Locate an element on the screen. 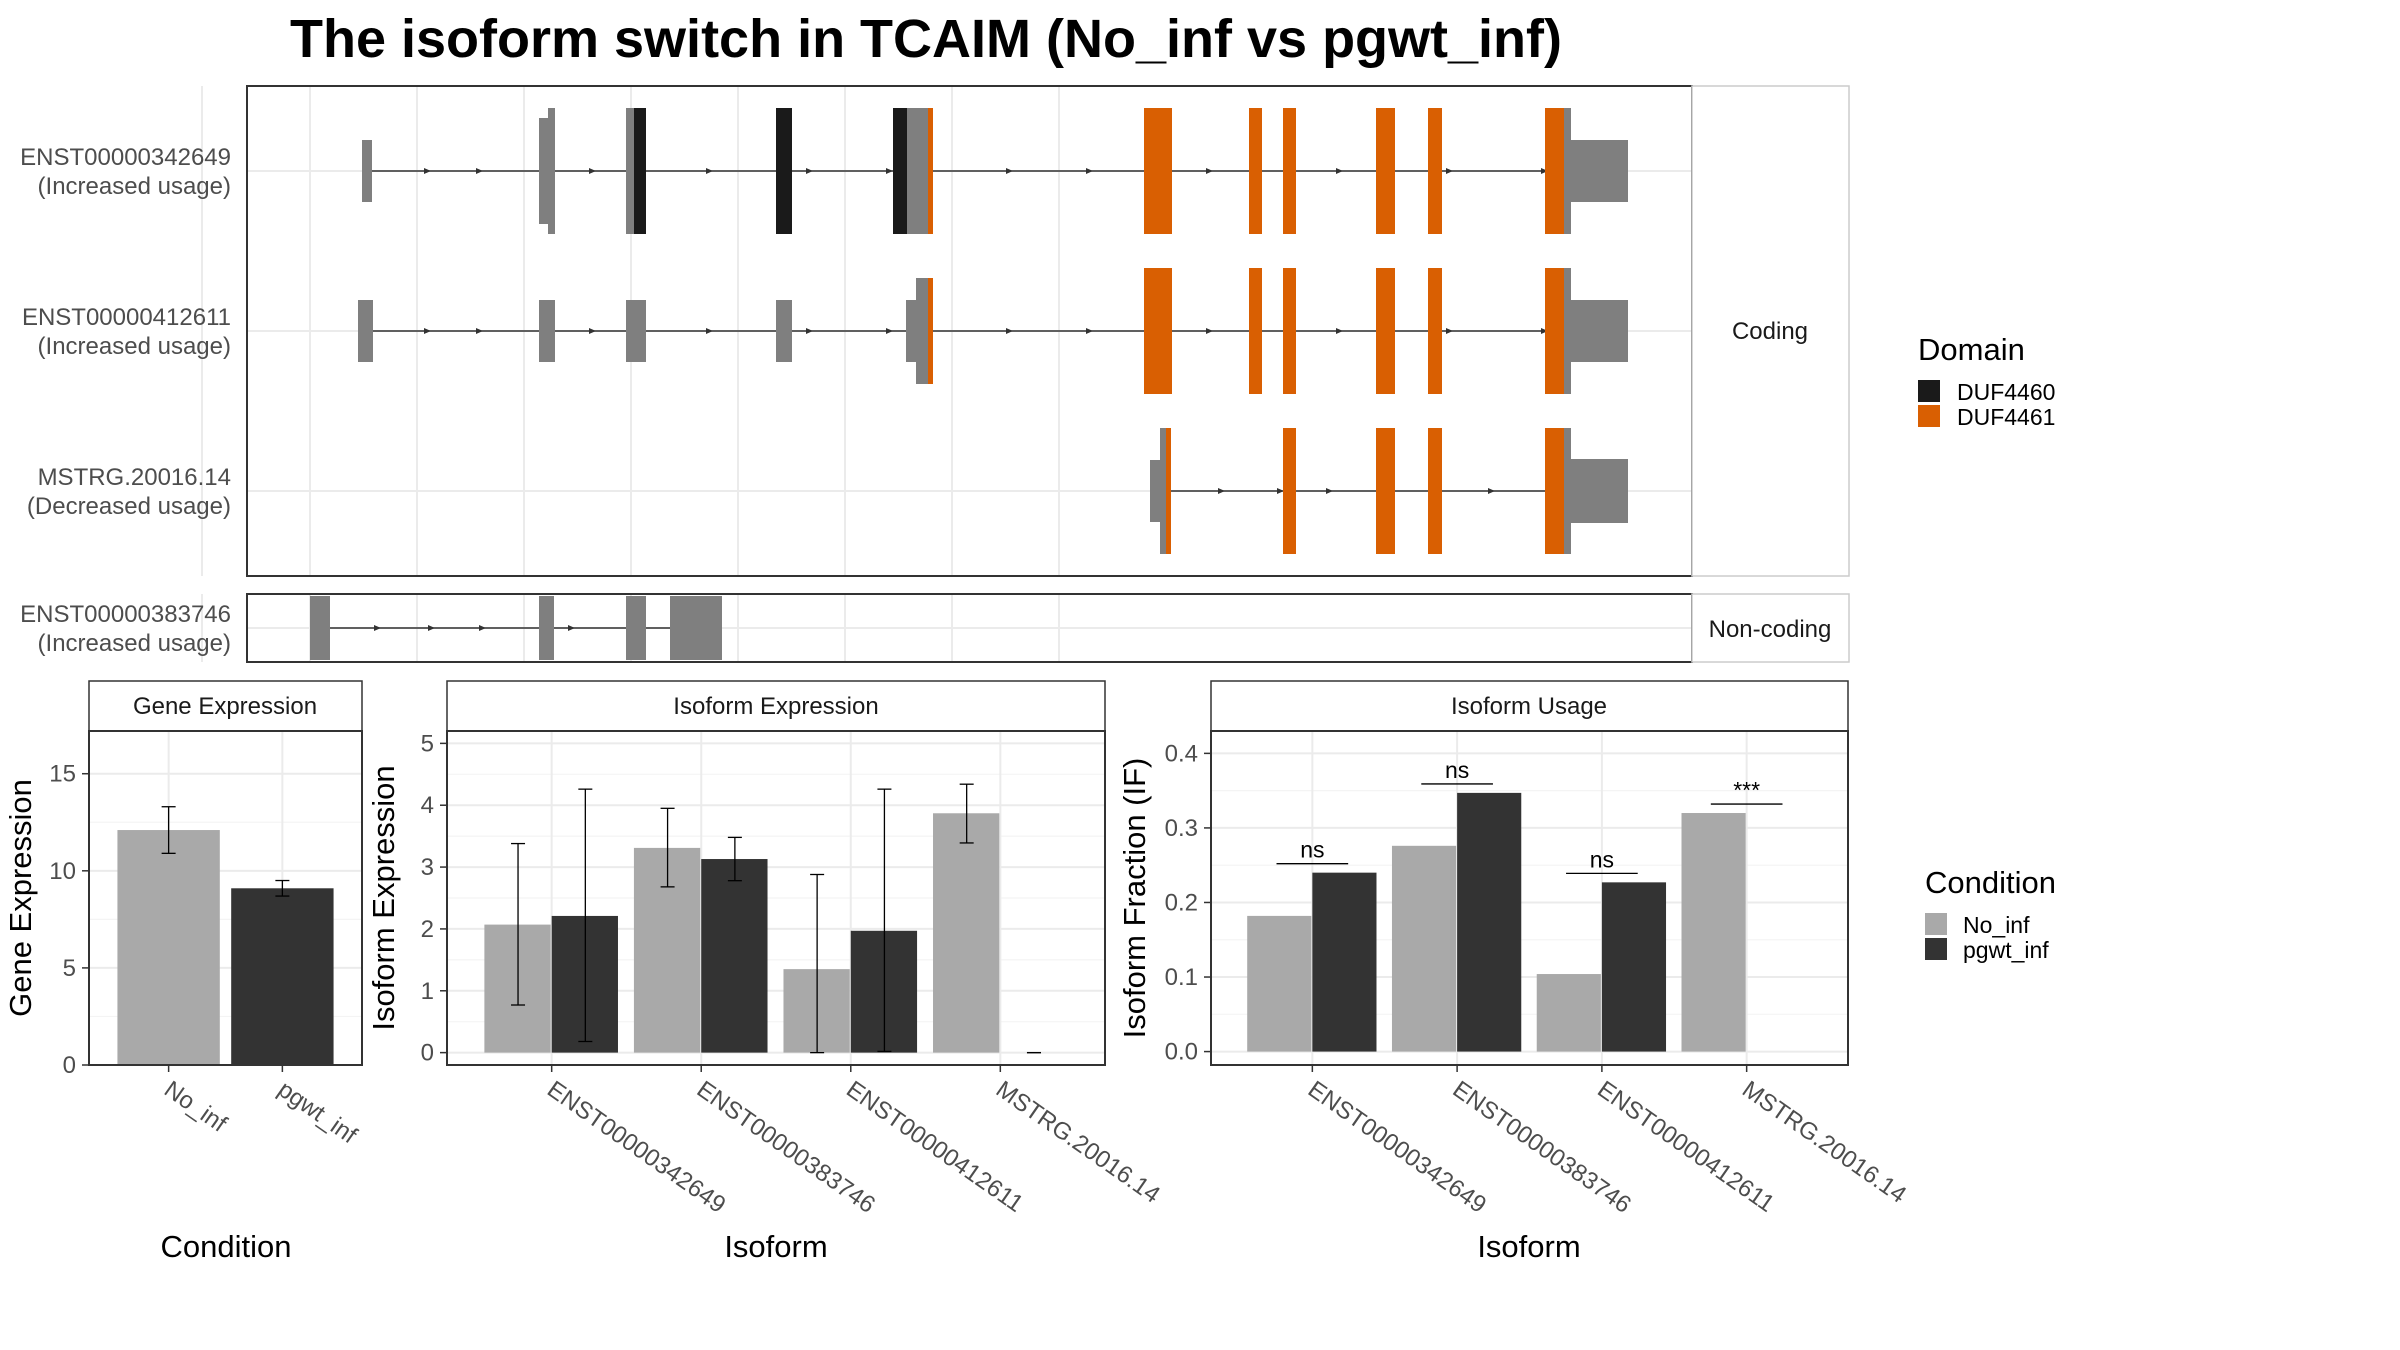  isoform-usage-x-axis-label: Isoform is located at coordinates (1528, 1246).